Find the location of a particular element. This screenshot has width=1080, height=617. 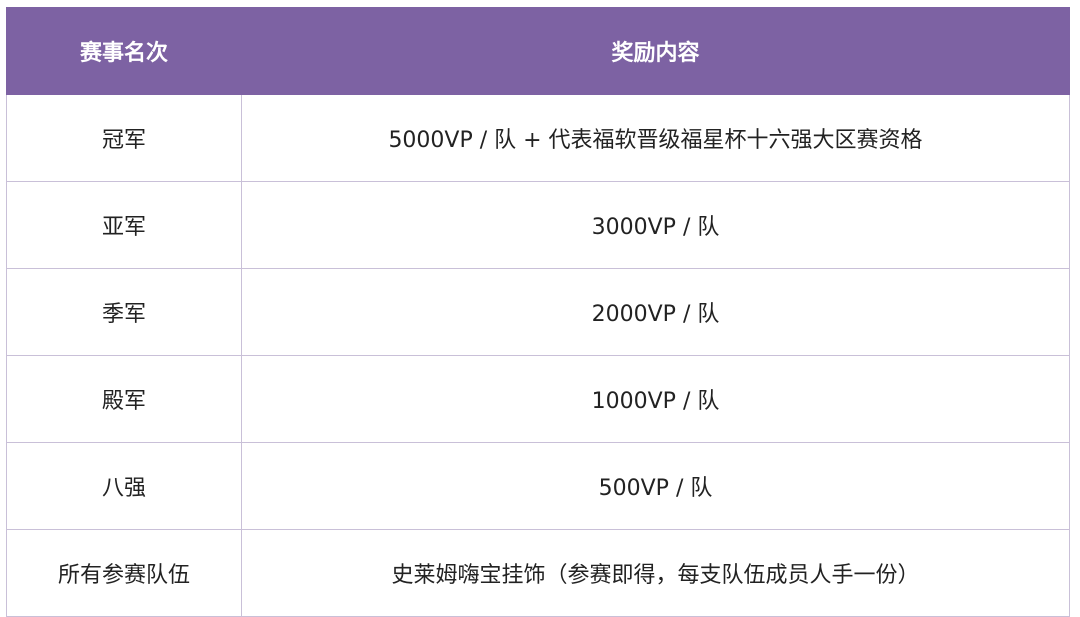

rank-cell: 季军 is located at coordinates (124, 312).